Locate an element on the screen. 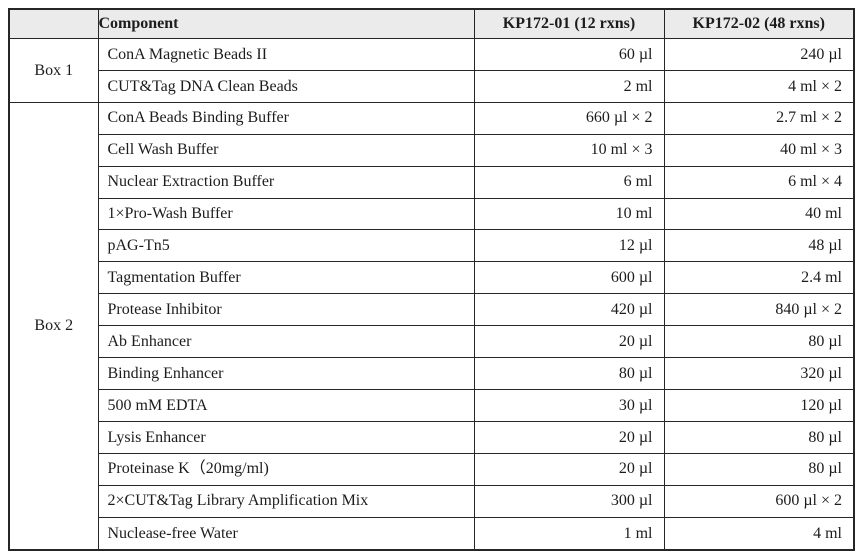 This screenshot has width=860, height=559. qty-12rxns-cell: 10 ml × 3 is located at coordinates (569, 150).